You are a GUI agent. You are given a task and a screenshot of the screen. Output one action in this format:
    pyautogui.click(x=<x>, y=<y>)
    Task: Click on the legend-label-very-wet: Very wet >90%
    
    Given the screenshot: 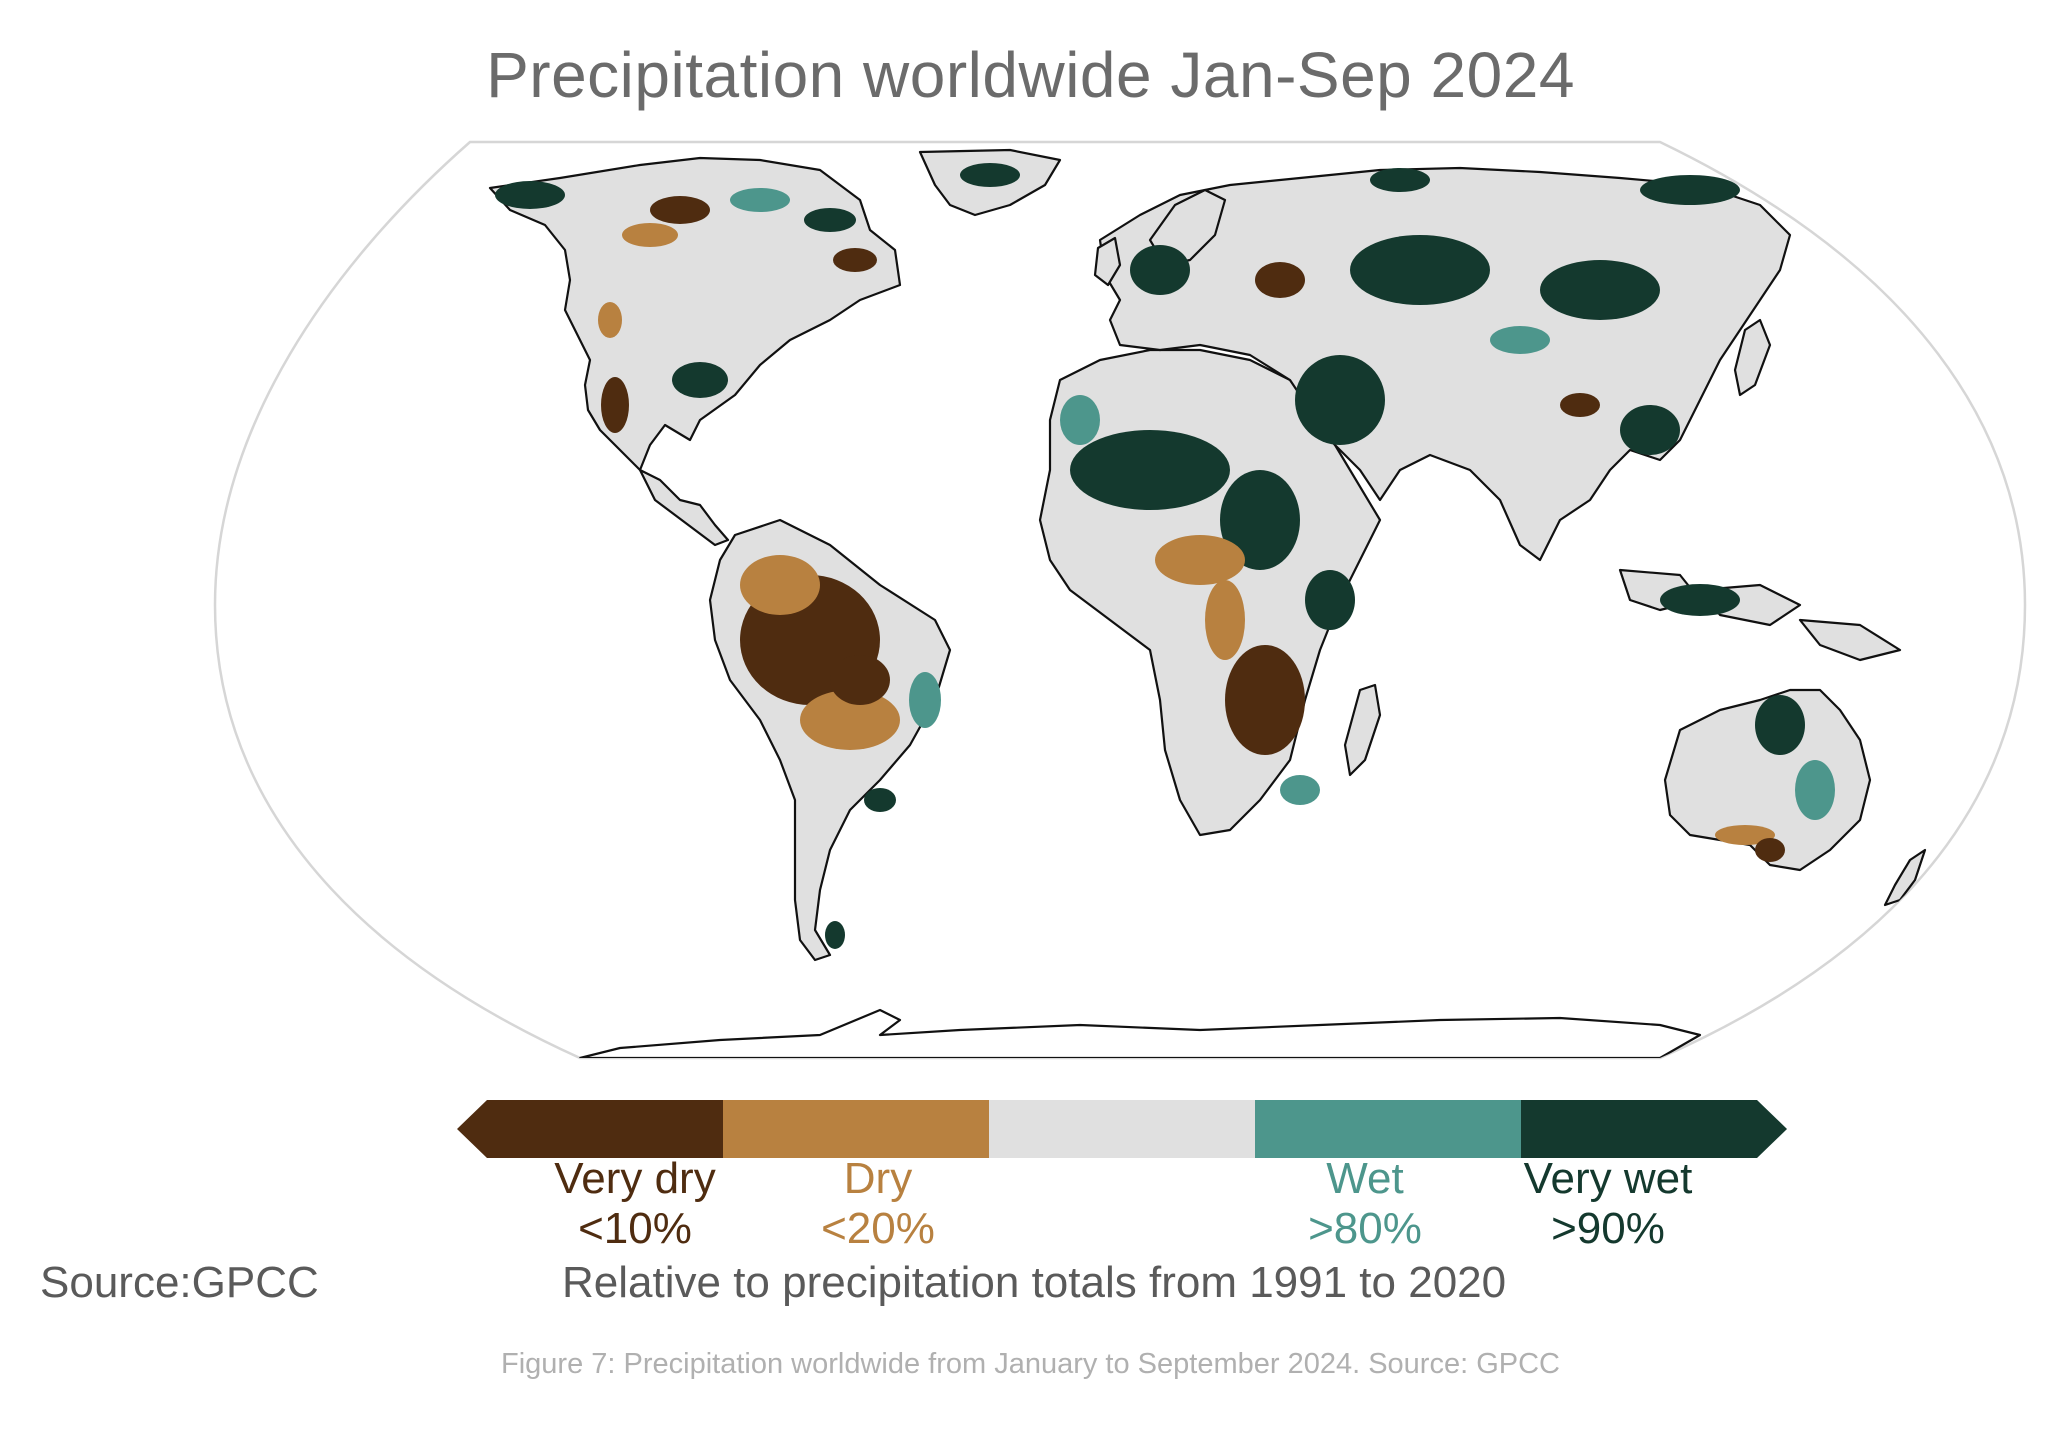 What is the action you would take?
    pyautogui.click(x=1608, y=1204)
    